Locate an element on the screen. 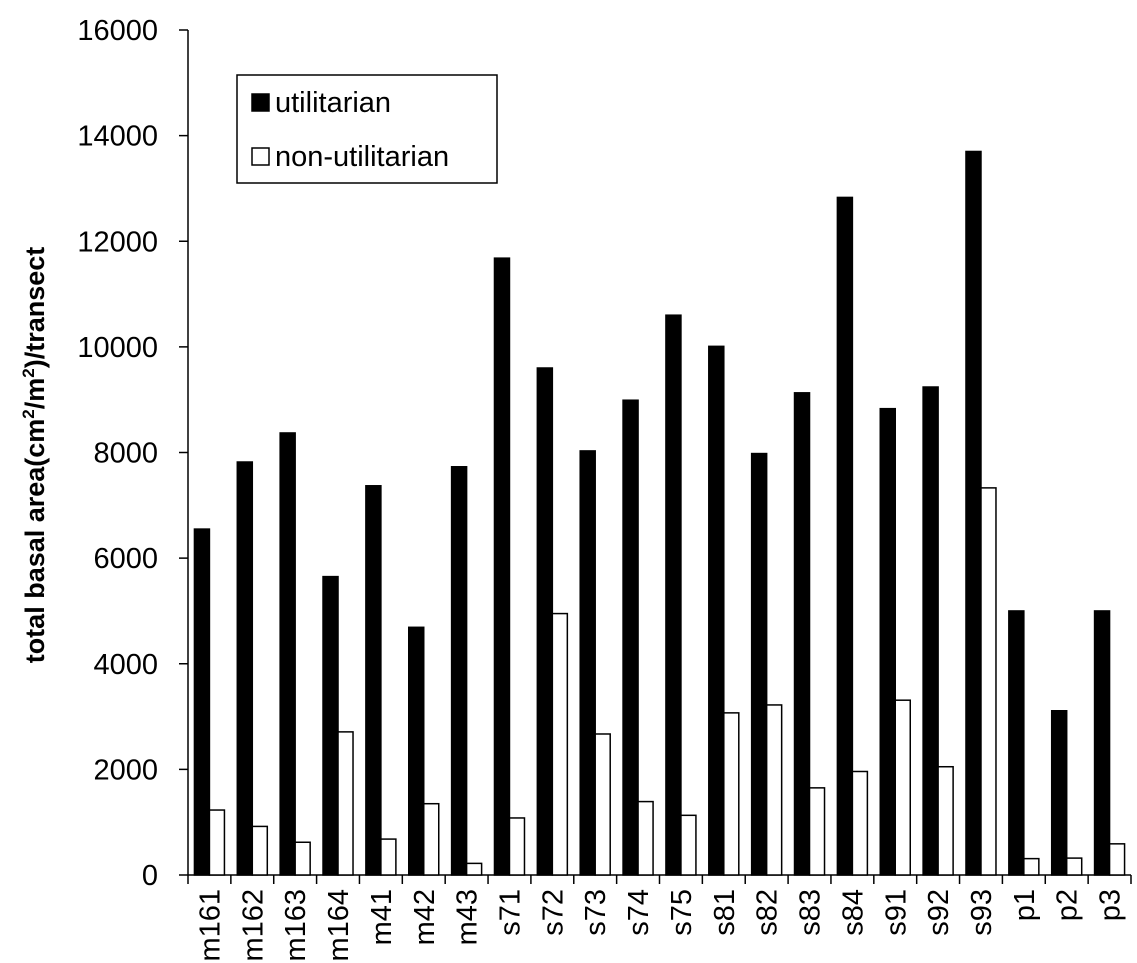 This screenshot has width=1137, height=963. bar-utilitarian-s91 is located at coordinates (887, 641).